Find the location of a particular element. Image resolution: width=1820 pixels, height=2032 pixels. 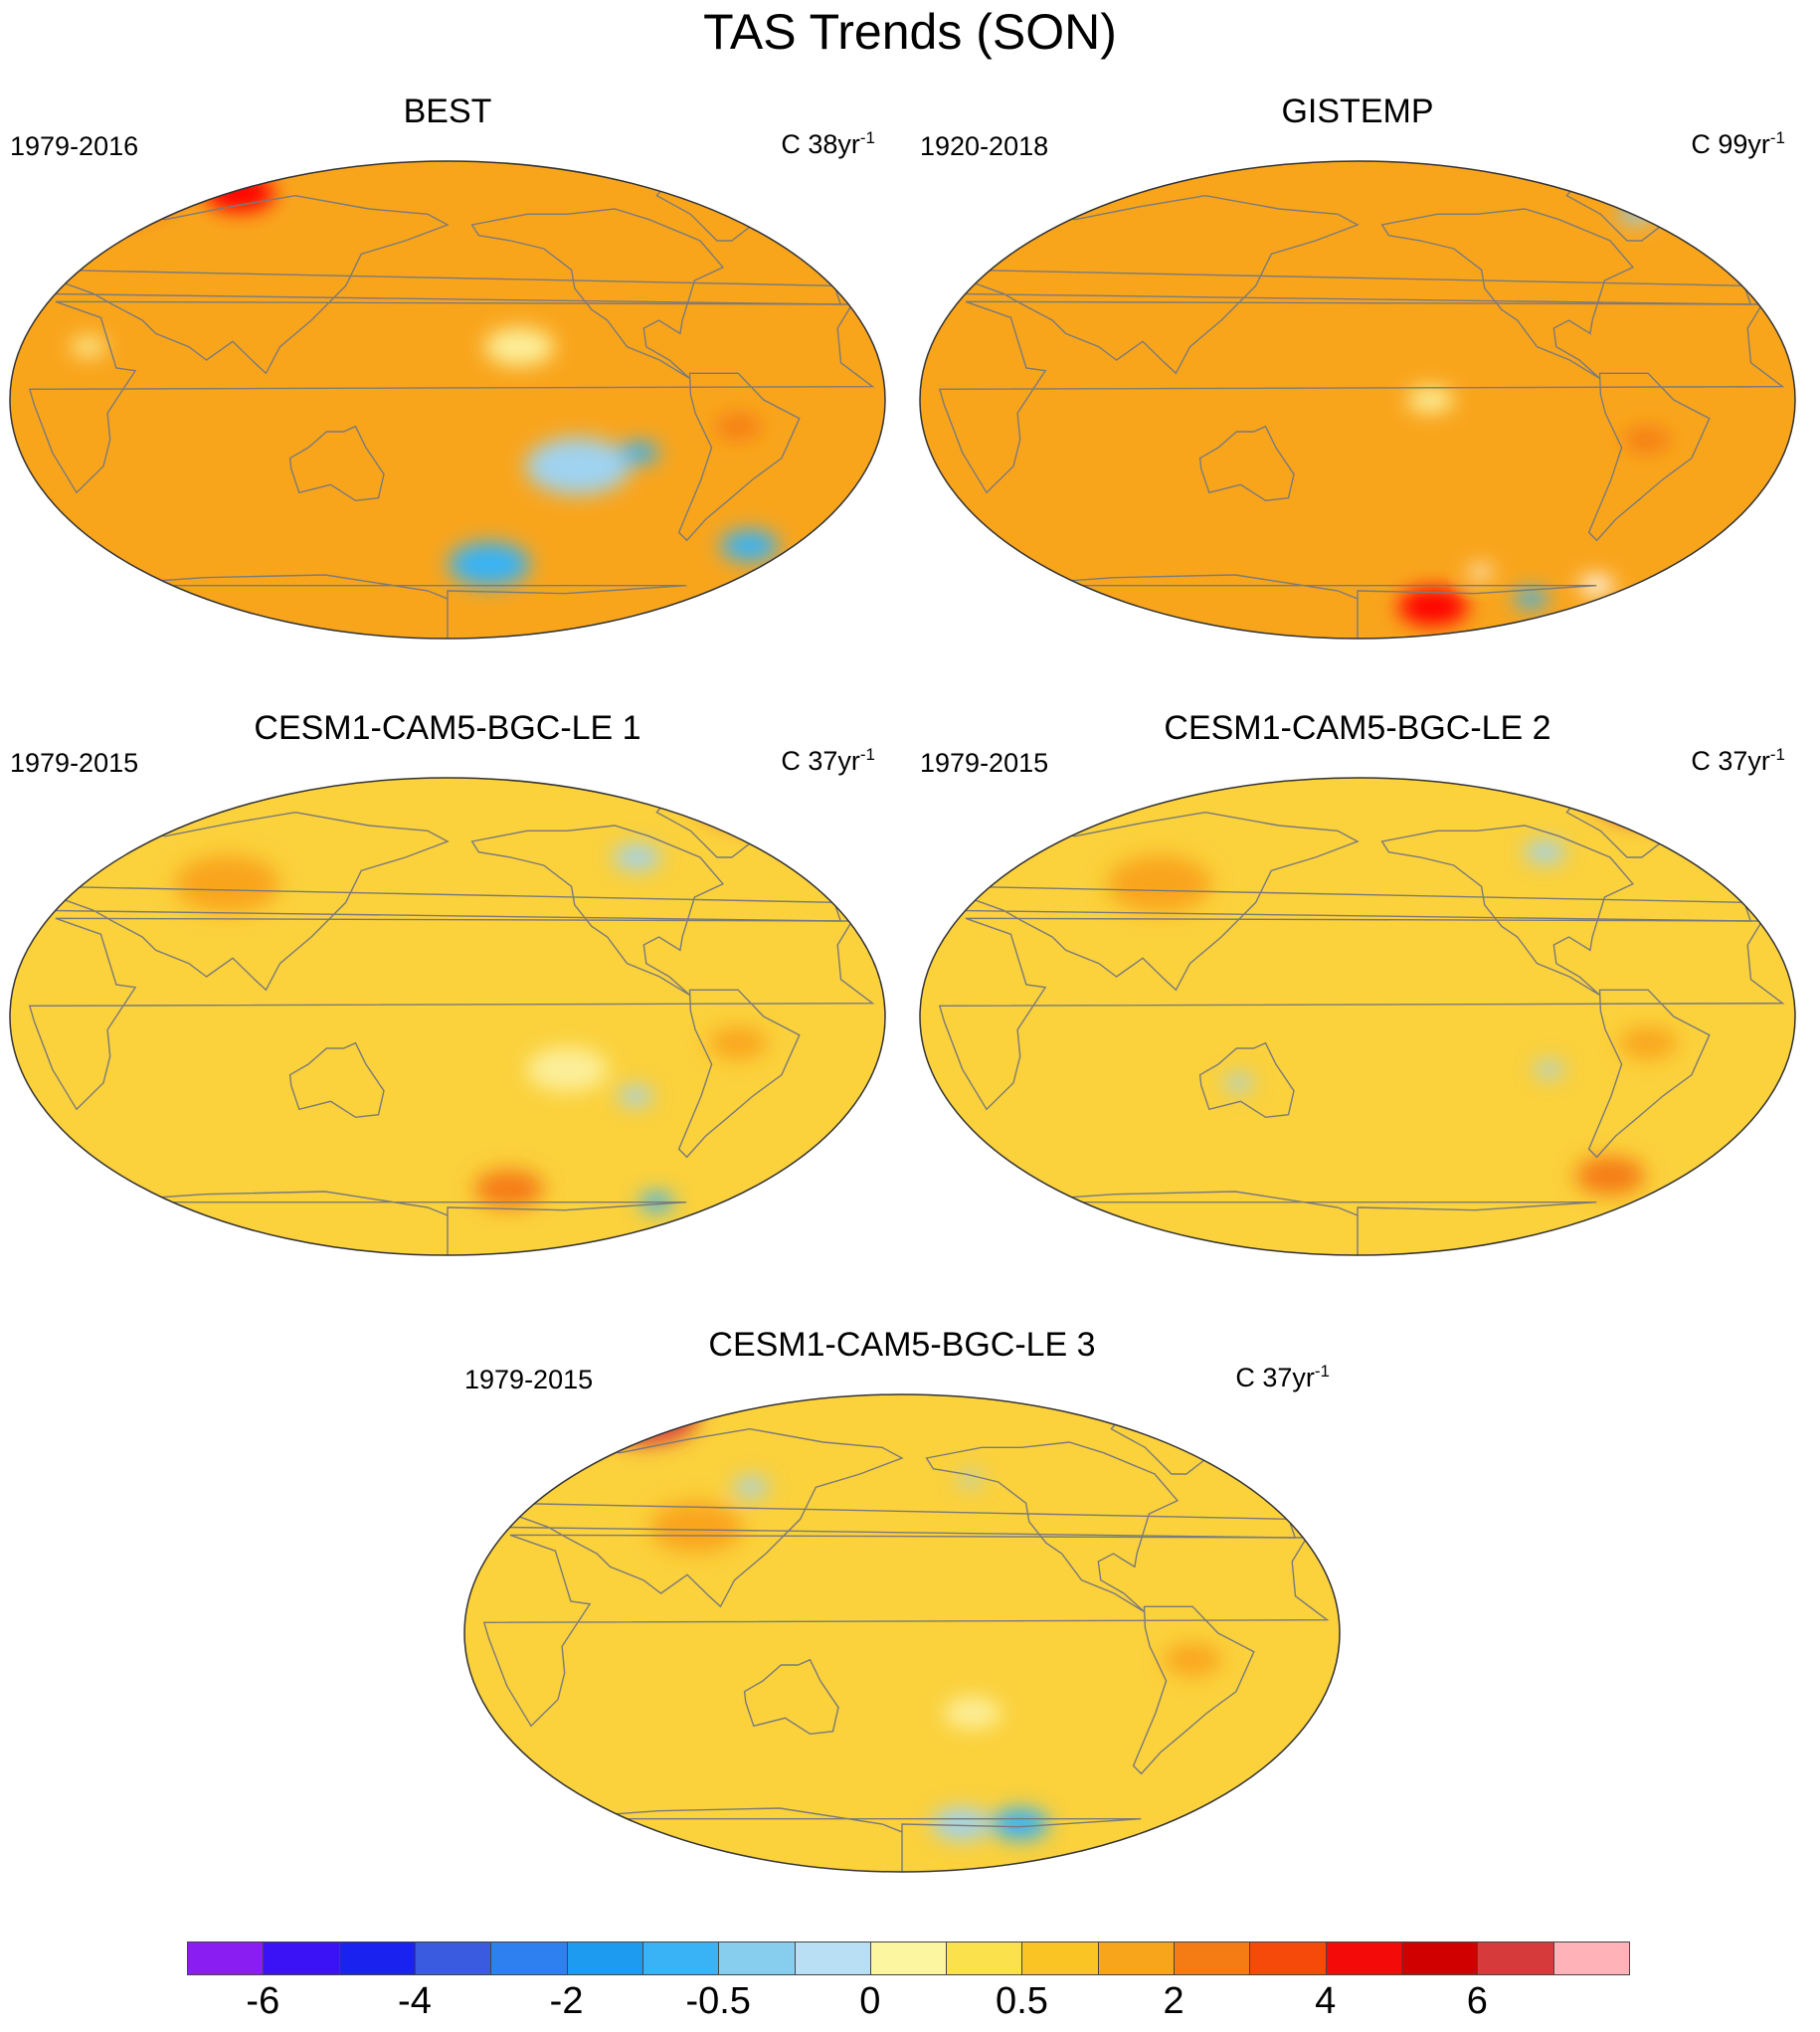

panel-best: BEST 1979-2016 C 38yr-1 is located at coordinates (447, 370).